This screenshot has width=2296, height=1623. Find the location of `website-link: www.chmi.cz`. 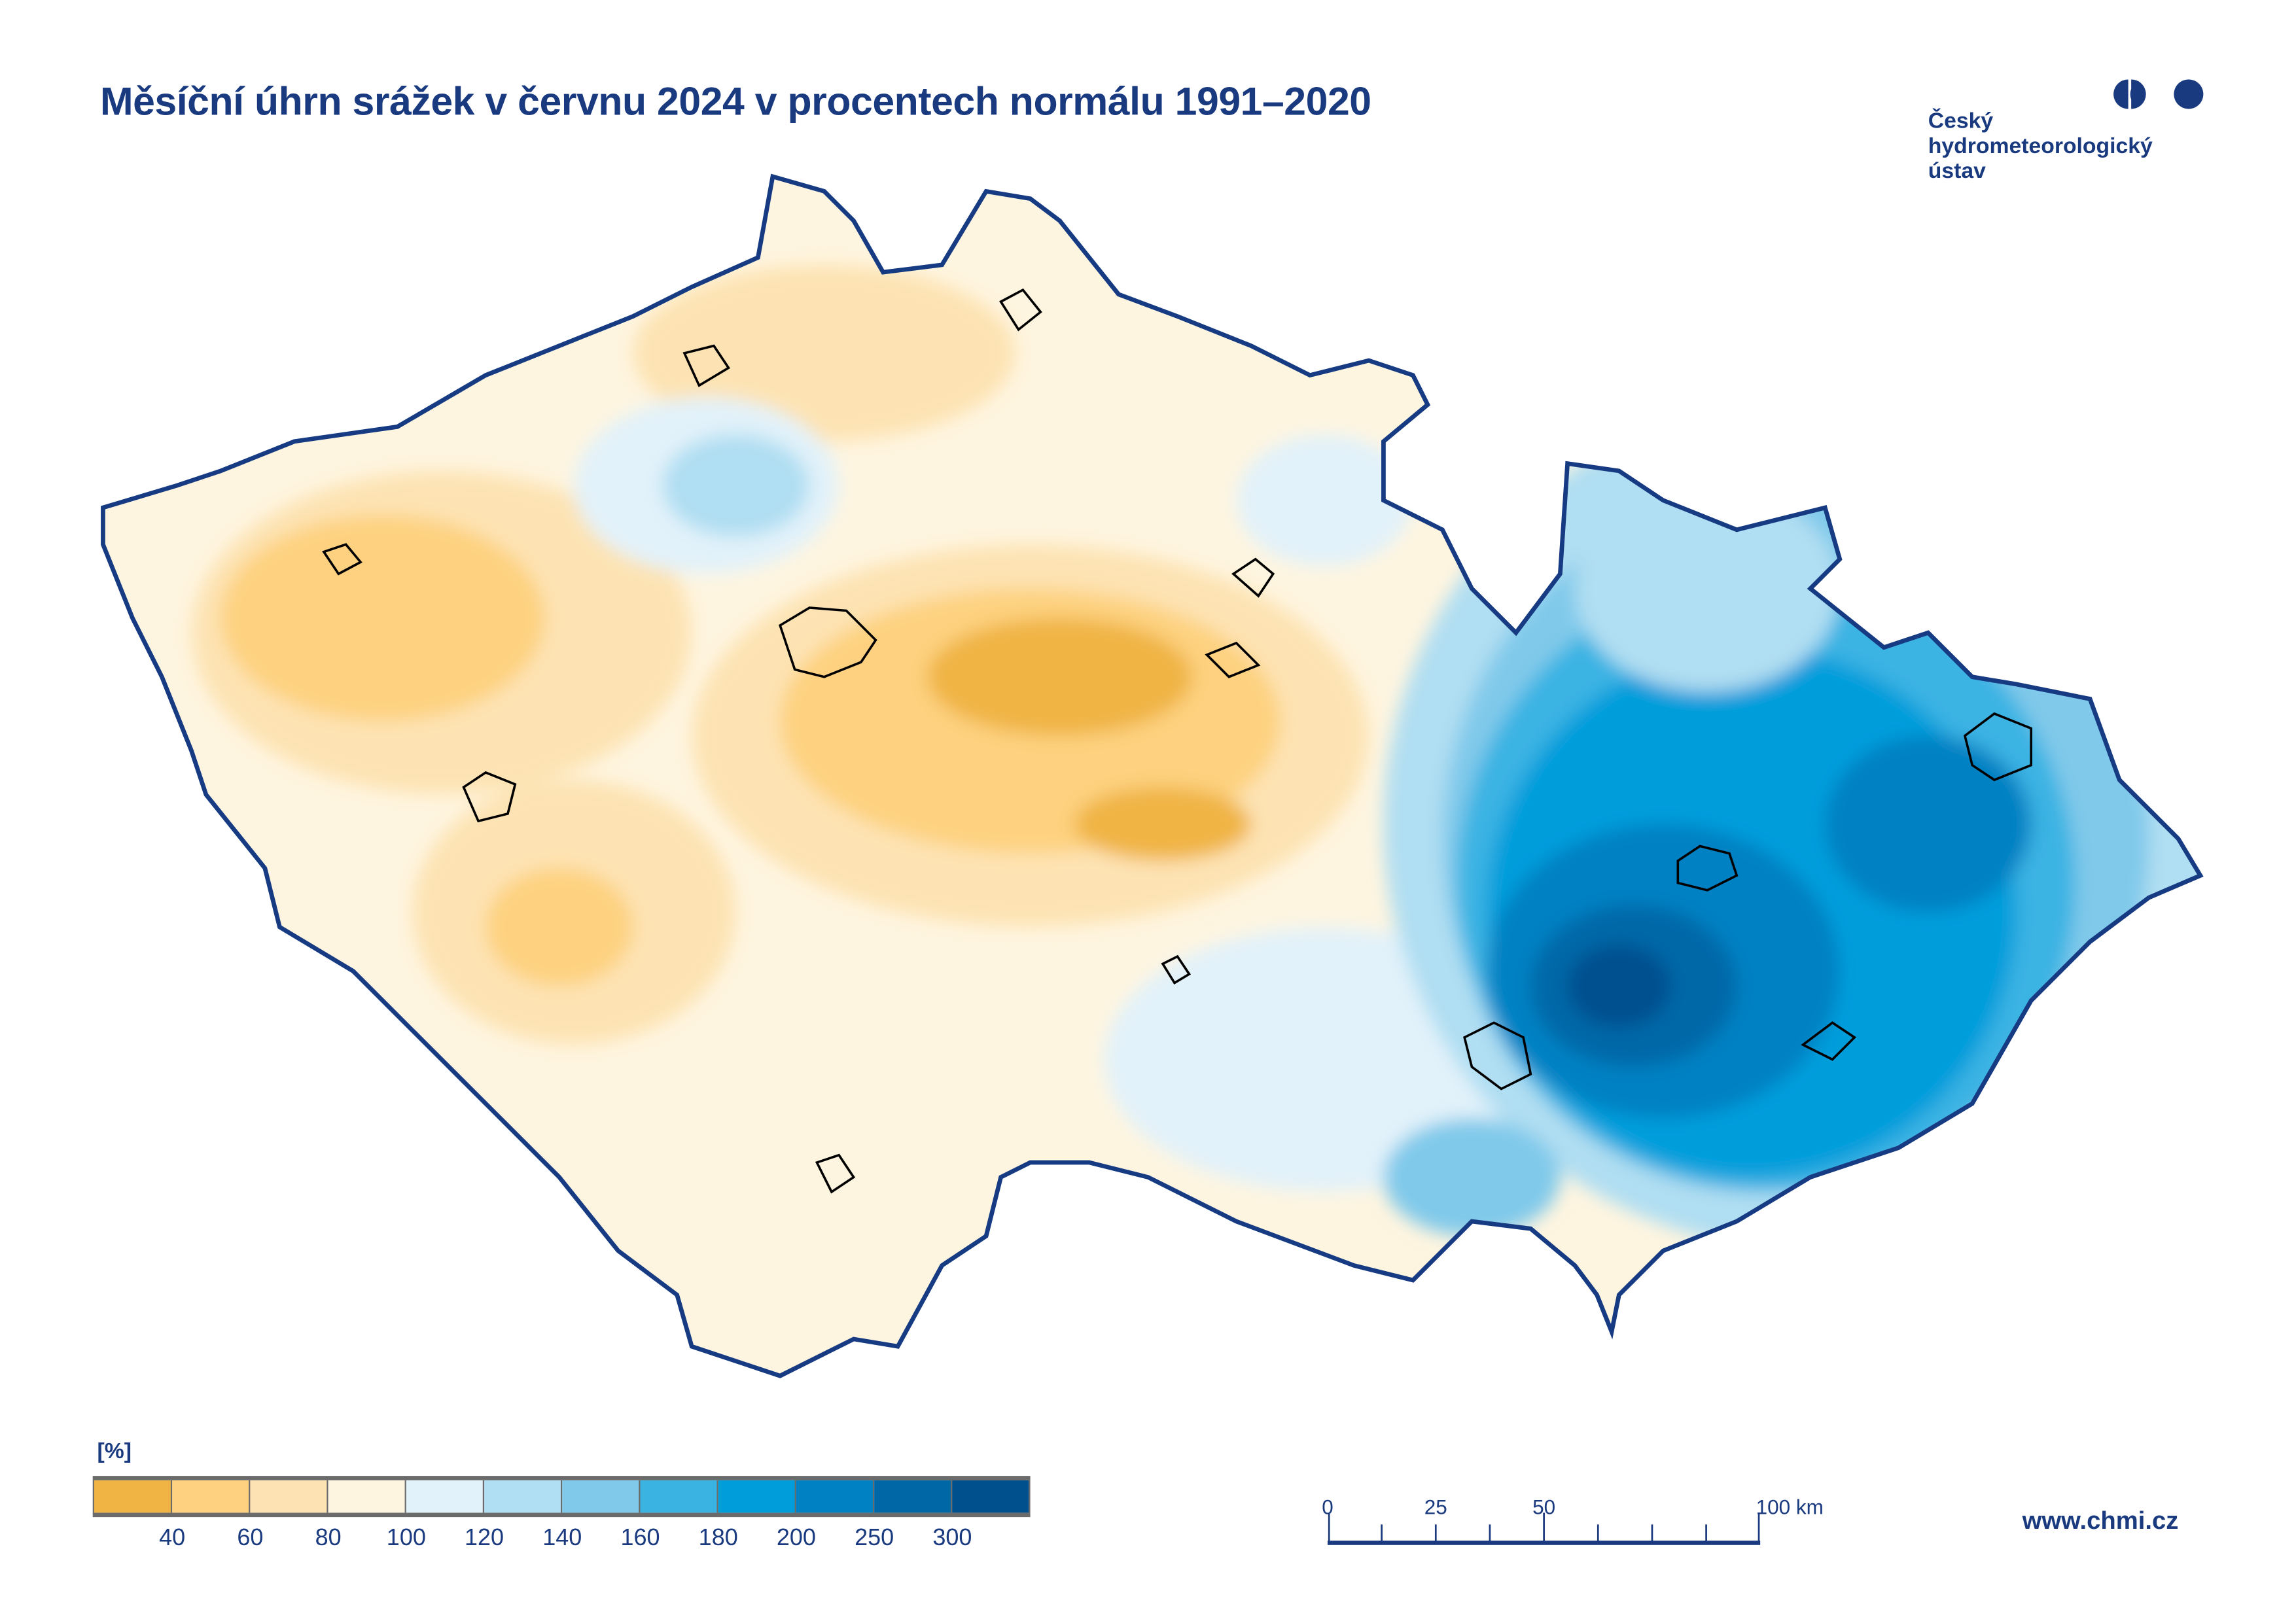

website-link: www.chmi.cz is located at coordinates (2100, 1521).